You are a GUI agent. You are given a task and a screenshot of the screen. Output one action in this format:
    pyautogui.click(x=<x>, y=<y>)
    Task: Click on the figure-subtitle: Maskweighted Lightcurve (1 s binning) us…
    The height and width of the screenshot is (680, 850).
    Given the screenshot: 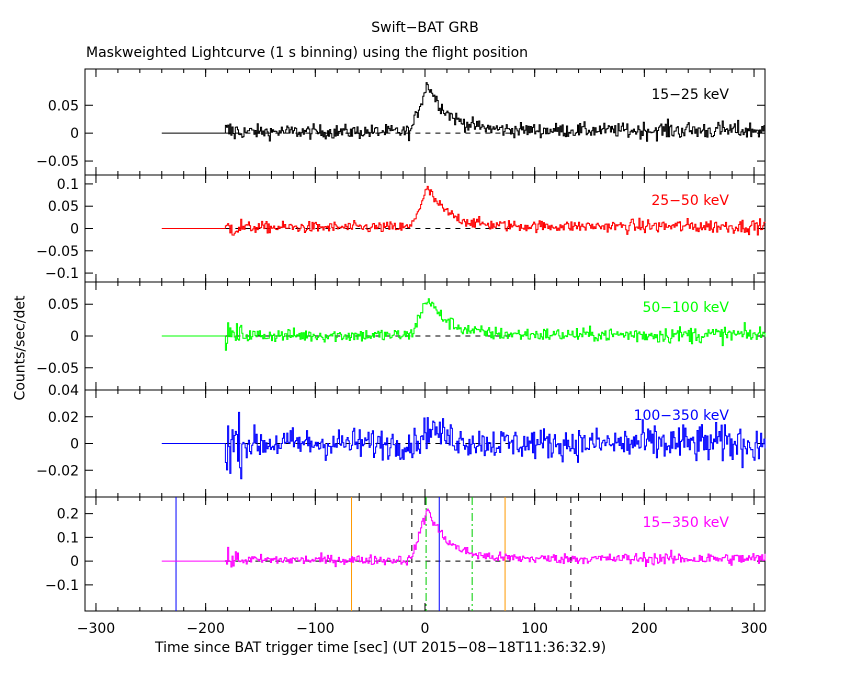 What is the action you would take?
    pyautogui.click(x=307, y=53)
    